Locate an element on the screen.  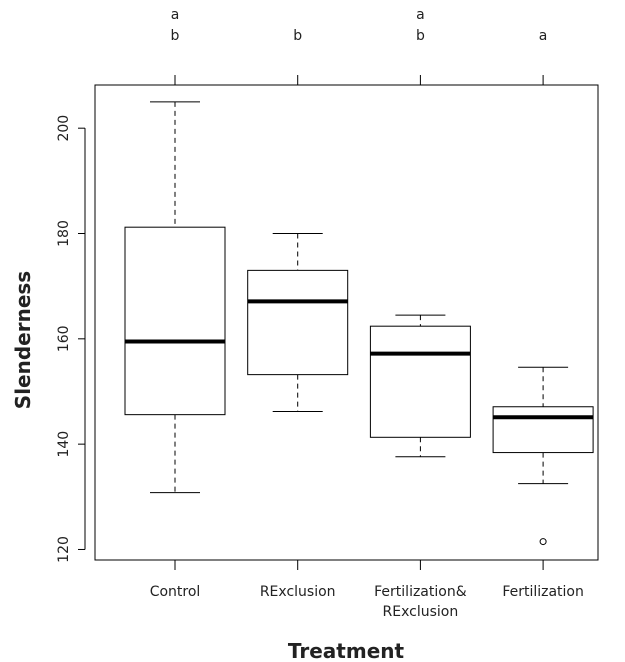
y-tick-label: 180 is located at coordinates (64, 233).